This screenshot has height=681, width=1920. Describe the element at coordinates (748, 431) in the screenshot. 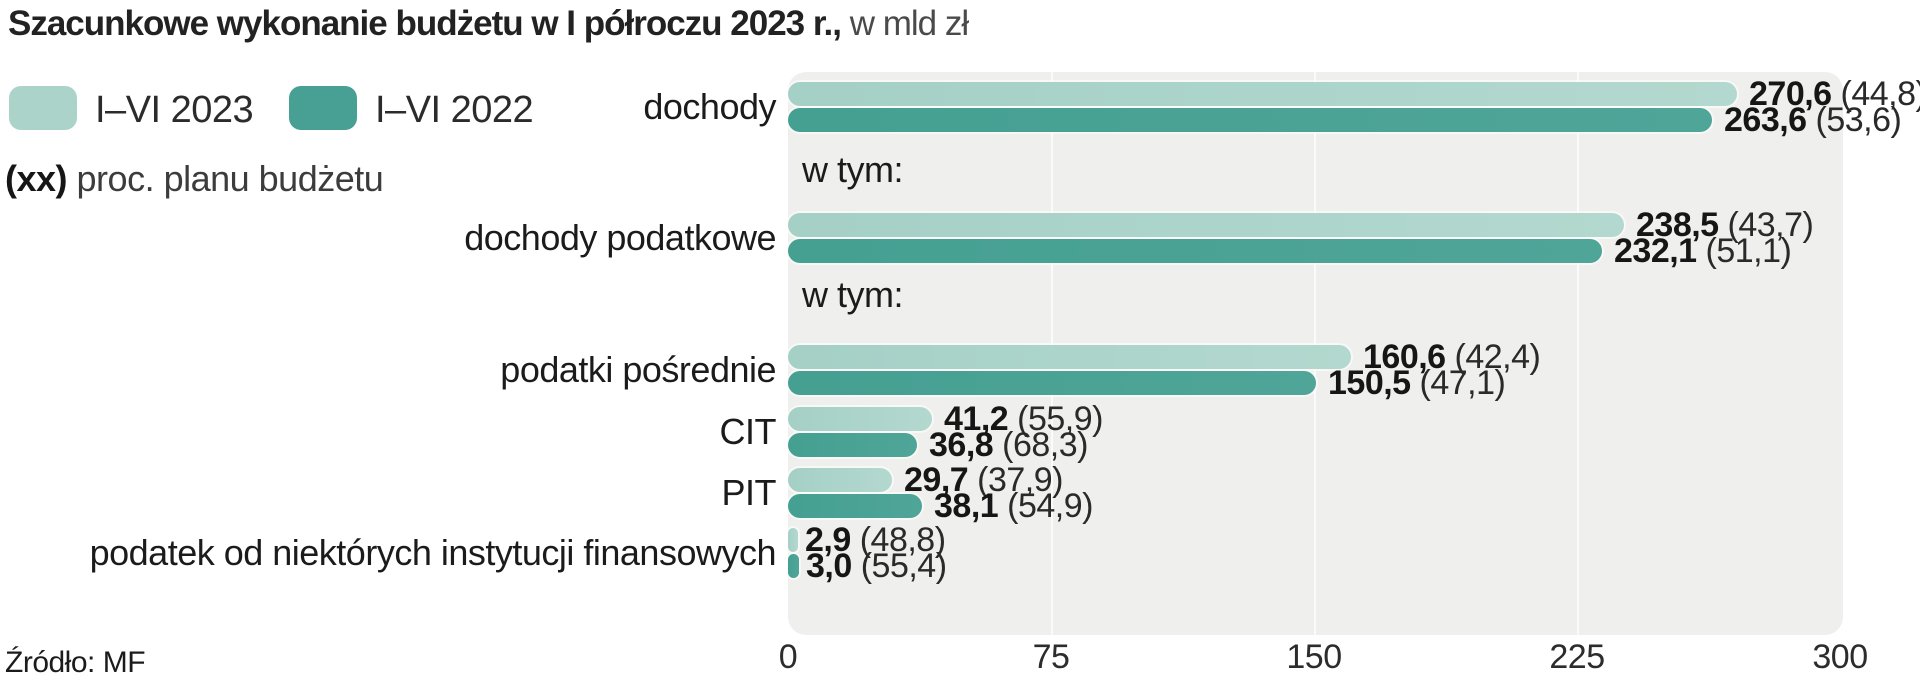

I see `category-label: CIT` at that location.